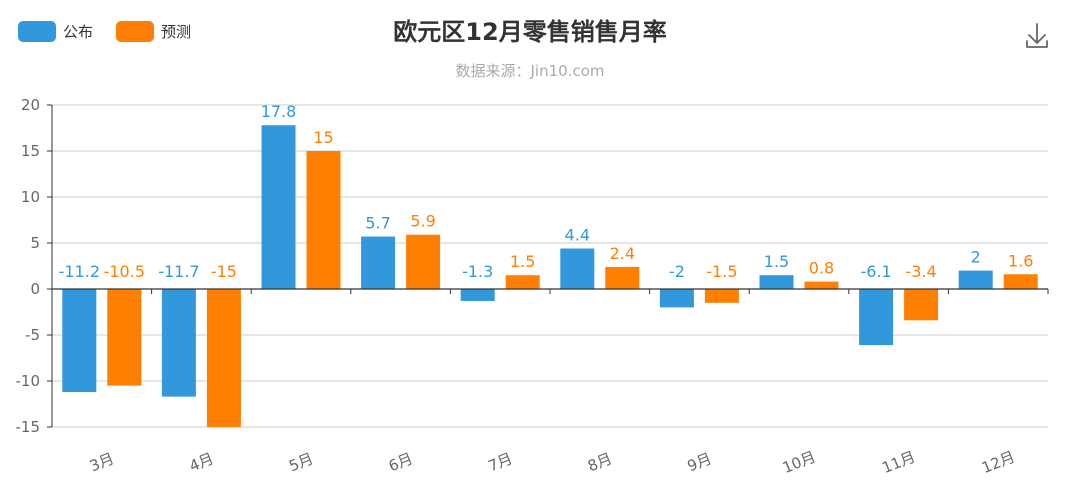 This screenshot has width=1068, height=483. What do you see at coordinates (821, 268) in the screenshot?
I see `data-label-series-2: 0.8` at bounding box center [821, 268].